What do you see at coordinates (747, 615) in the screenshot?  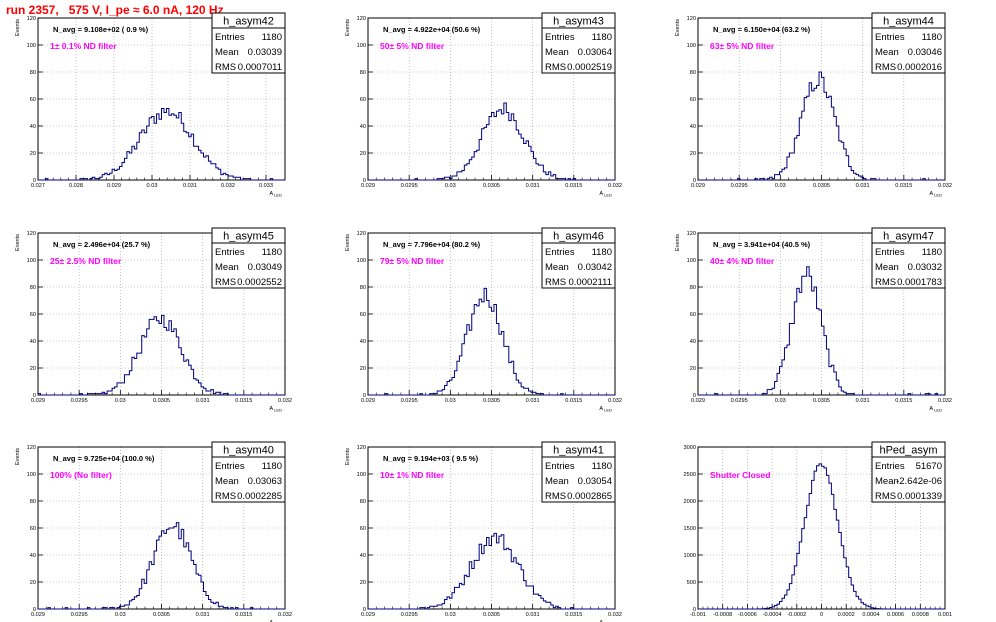 I see `x-tick-label: -0.0006` at bounding box center [747, 615].